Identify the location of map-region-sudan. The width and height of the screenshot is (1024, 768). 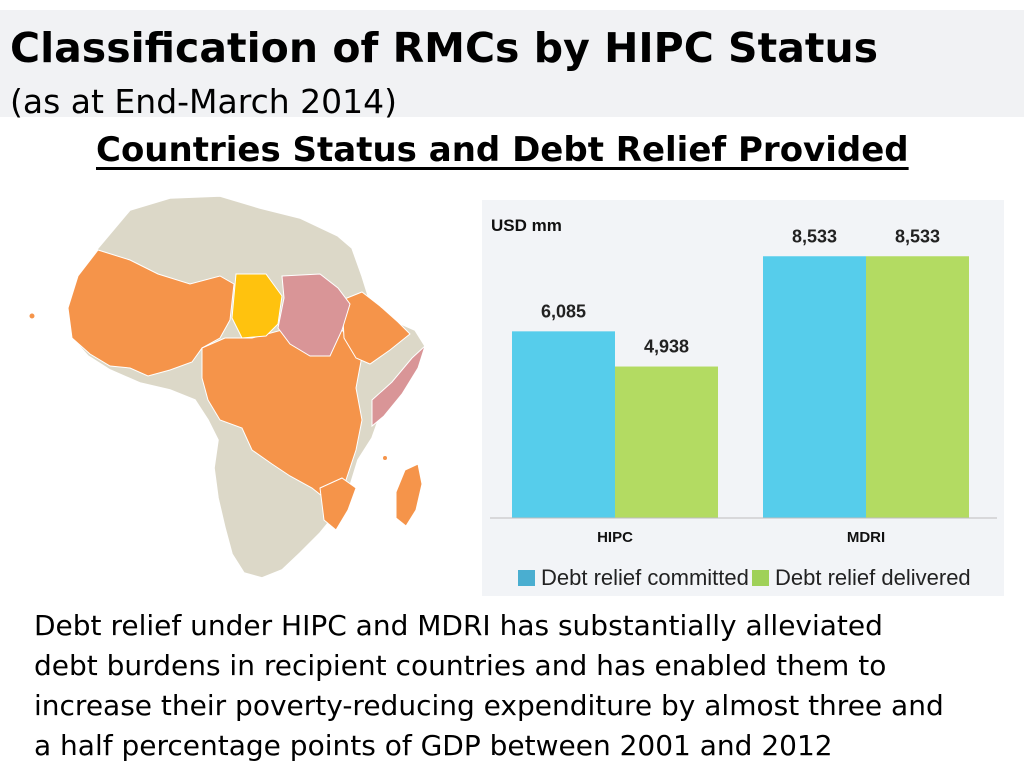
(314, 315).